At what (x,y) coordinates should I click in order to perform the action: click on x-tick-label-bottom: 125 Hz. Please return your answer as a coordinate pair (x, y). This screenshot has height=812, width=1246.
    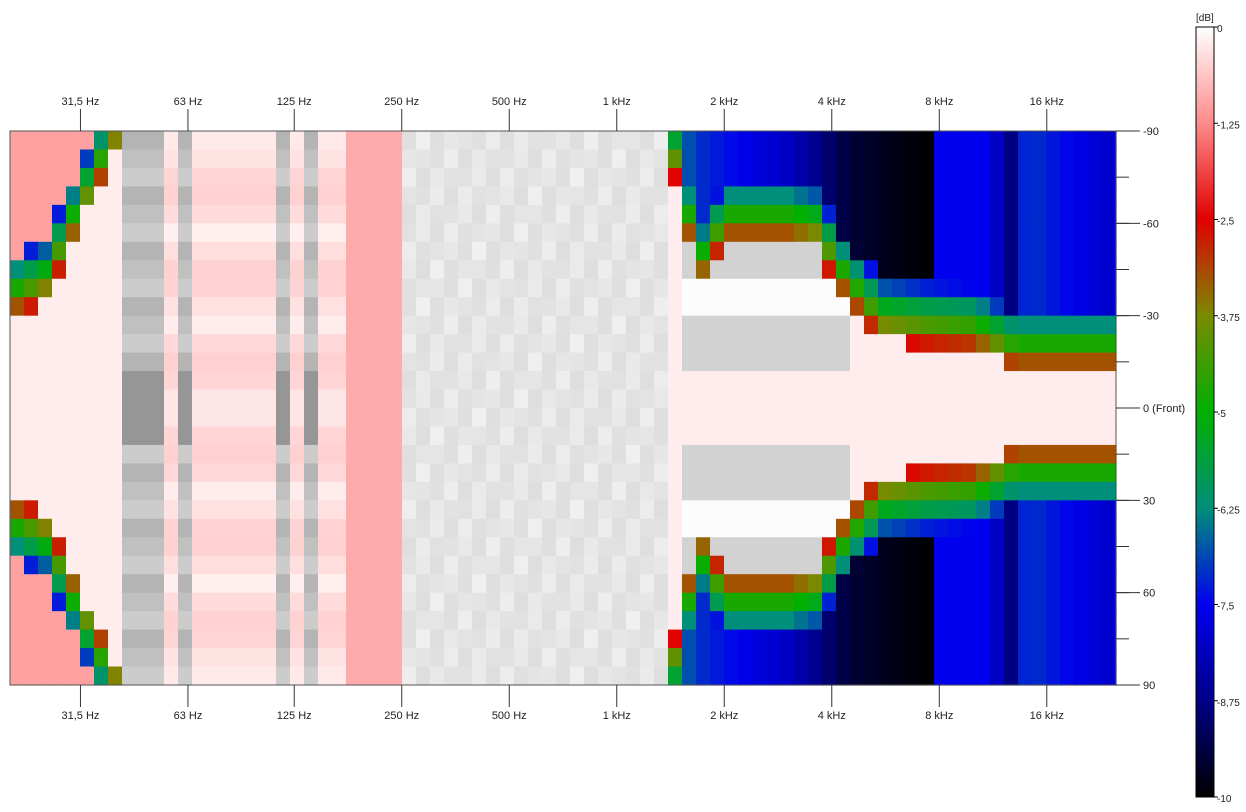
    Looking at the image, I should click on (294, 716).